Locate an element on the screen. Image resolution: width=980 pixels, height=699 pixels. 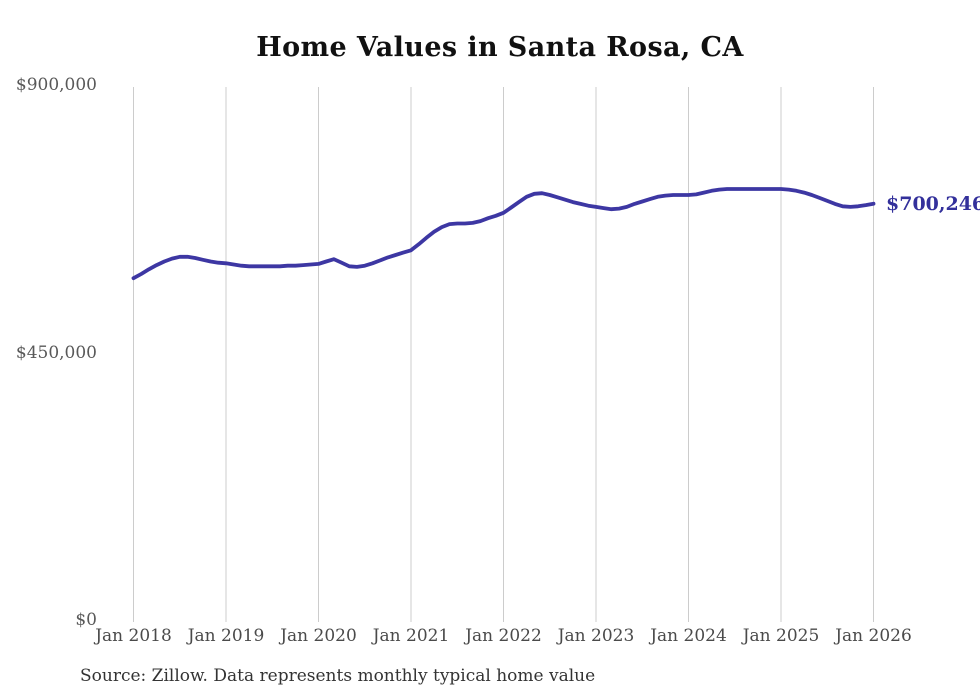
value-line is located at coordinates (503, 234).